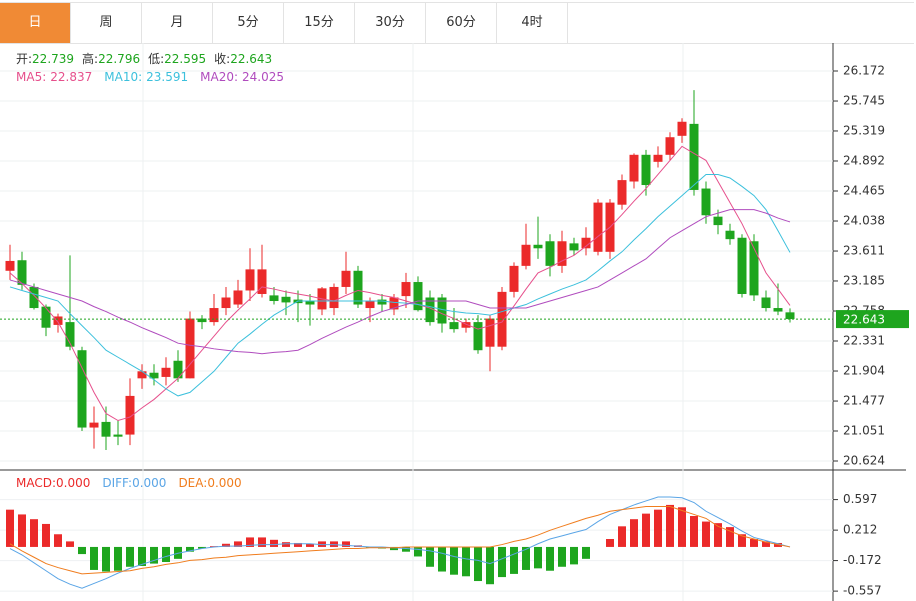 This screenshot has height=601, width=916. What do you see at coordinates (864, 251) in the screenshot?
I see `y-tick-label: 23.611` at bounding box center [864, 251].